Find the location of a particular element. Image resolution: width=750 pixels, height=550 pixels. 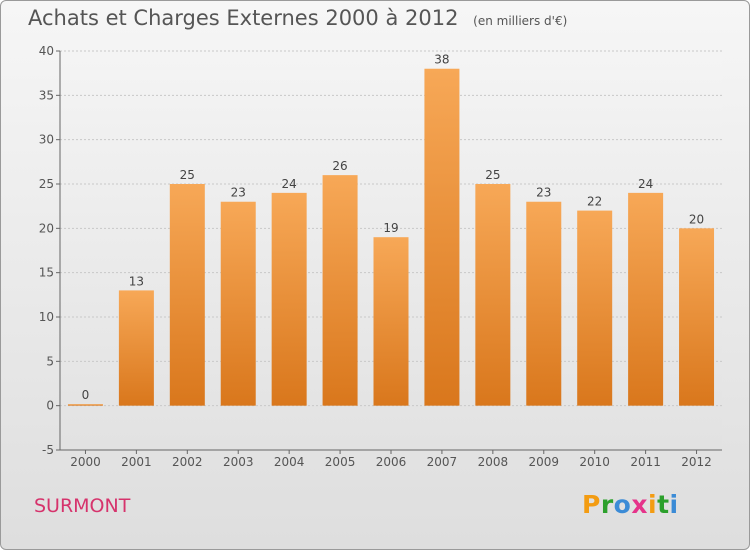

x-tick-label: 2001 is located at coordinates (136, 462).